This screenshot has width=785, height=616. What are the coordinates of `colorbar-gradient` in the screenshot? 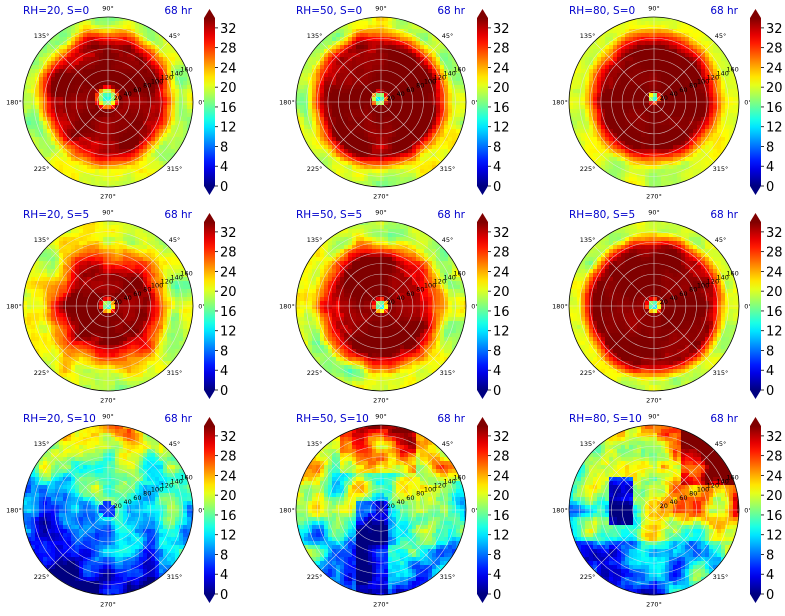 It's located at (209, 102).